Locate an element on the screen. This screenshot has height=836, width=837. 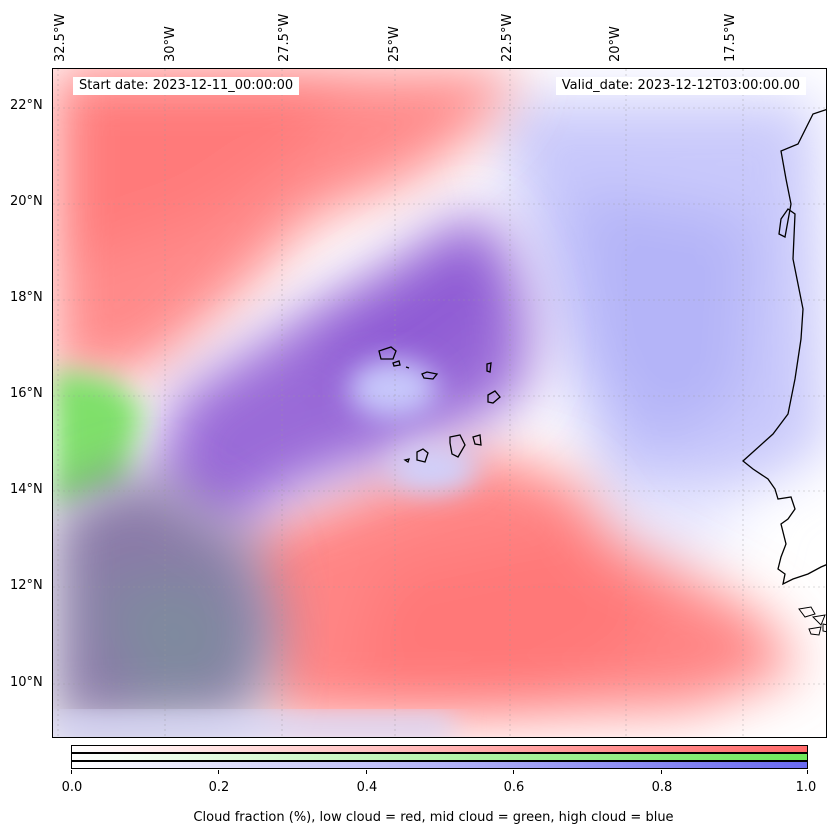
colorbar-tick-label-1: 1.0 is located at coordinates (806, 787).